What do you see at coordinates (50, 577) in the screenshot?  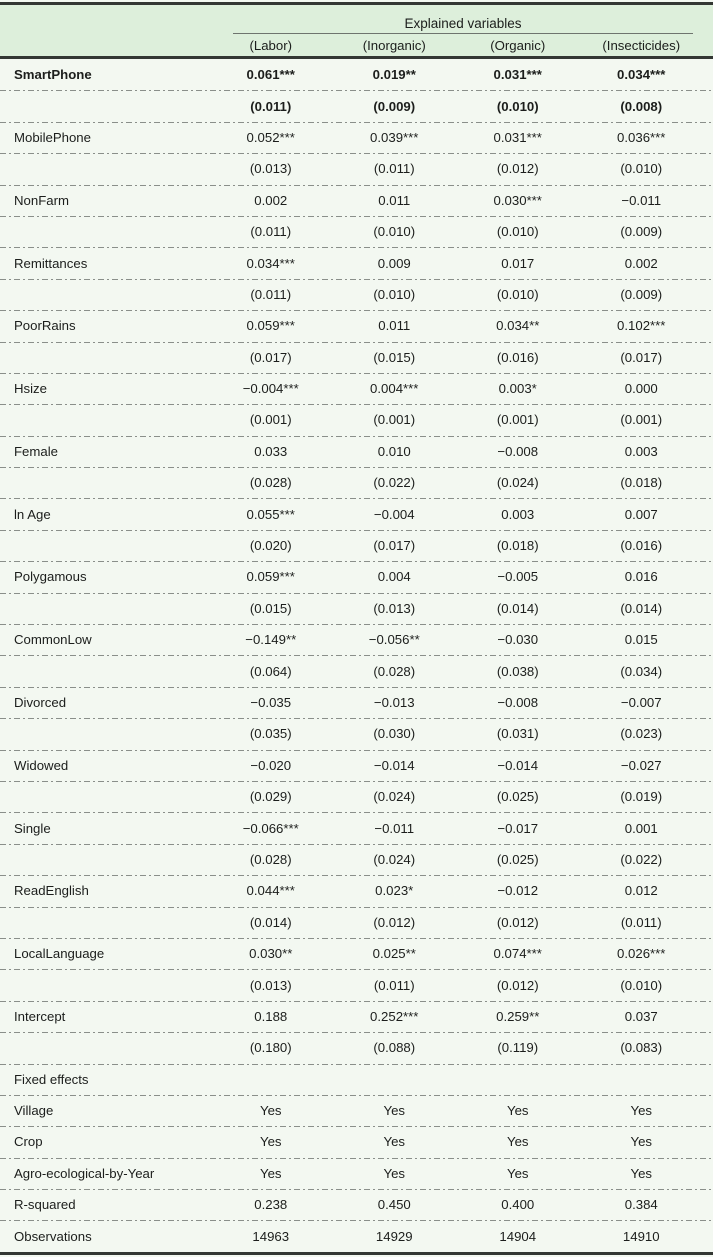 I see `row-label: Polygamous` at bounding box center [50, 577].